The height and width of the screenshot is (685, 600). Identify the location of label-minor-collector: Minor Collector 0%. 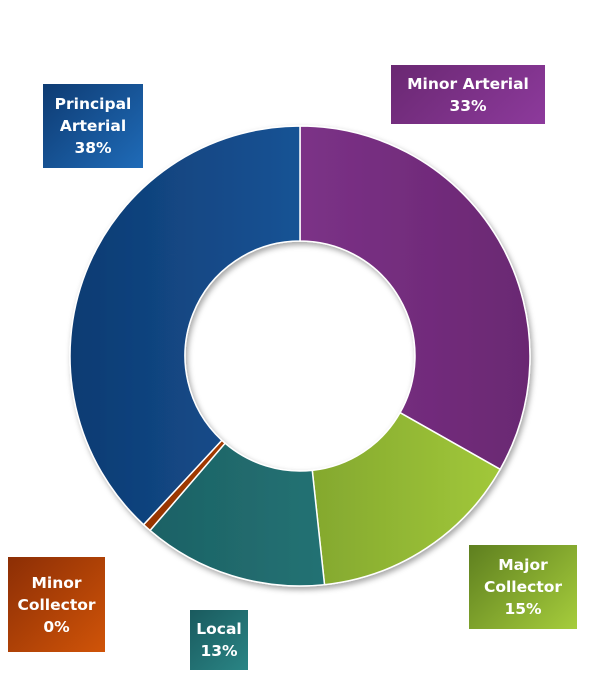
(56, 604).